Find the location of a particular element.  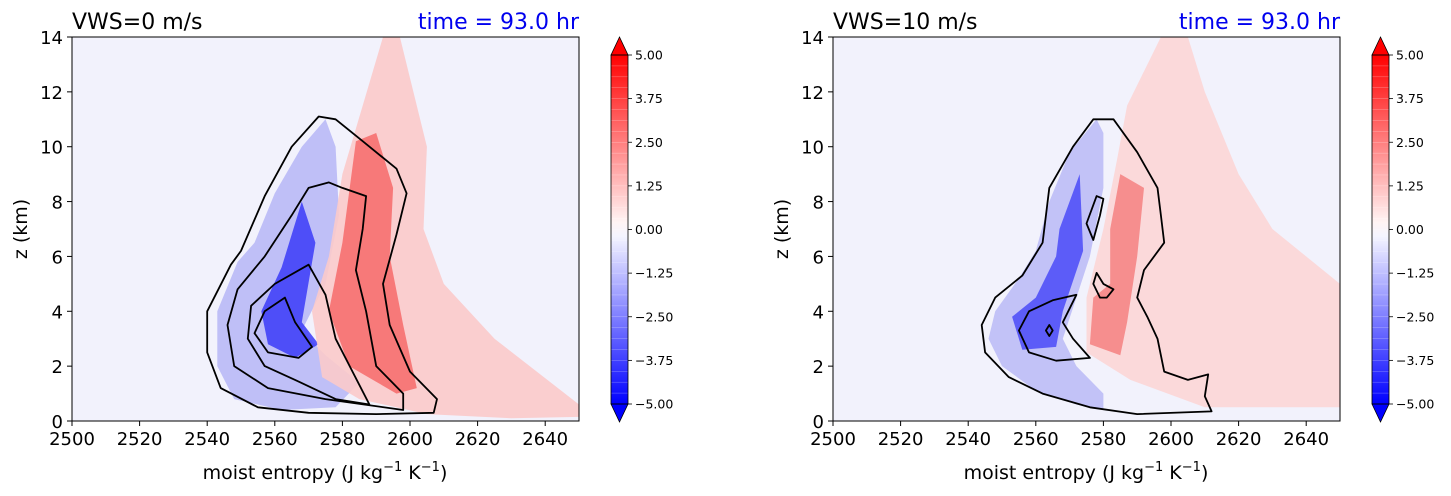

panel-title: VWS=10 m/s is located at coordinates (905, 22).